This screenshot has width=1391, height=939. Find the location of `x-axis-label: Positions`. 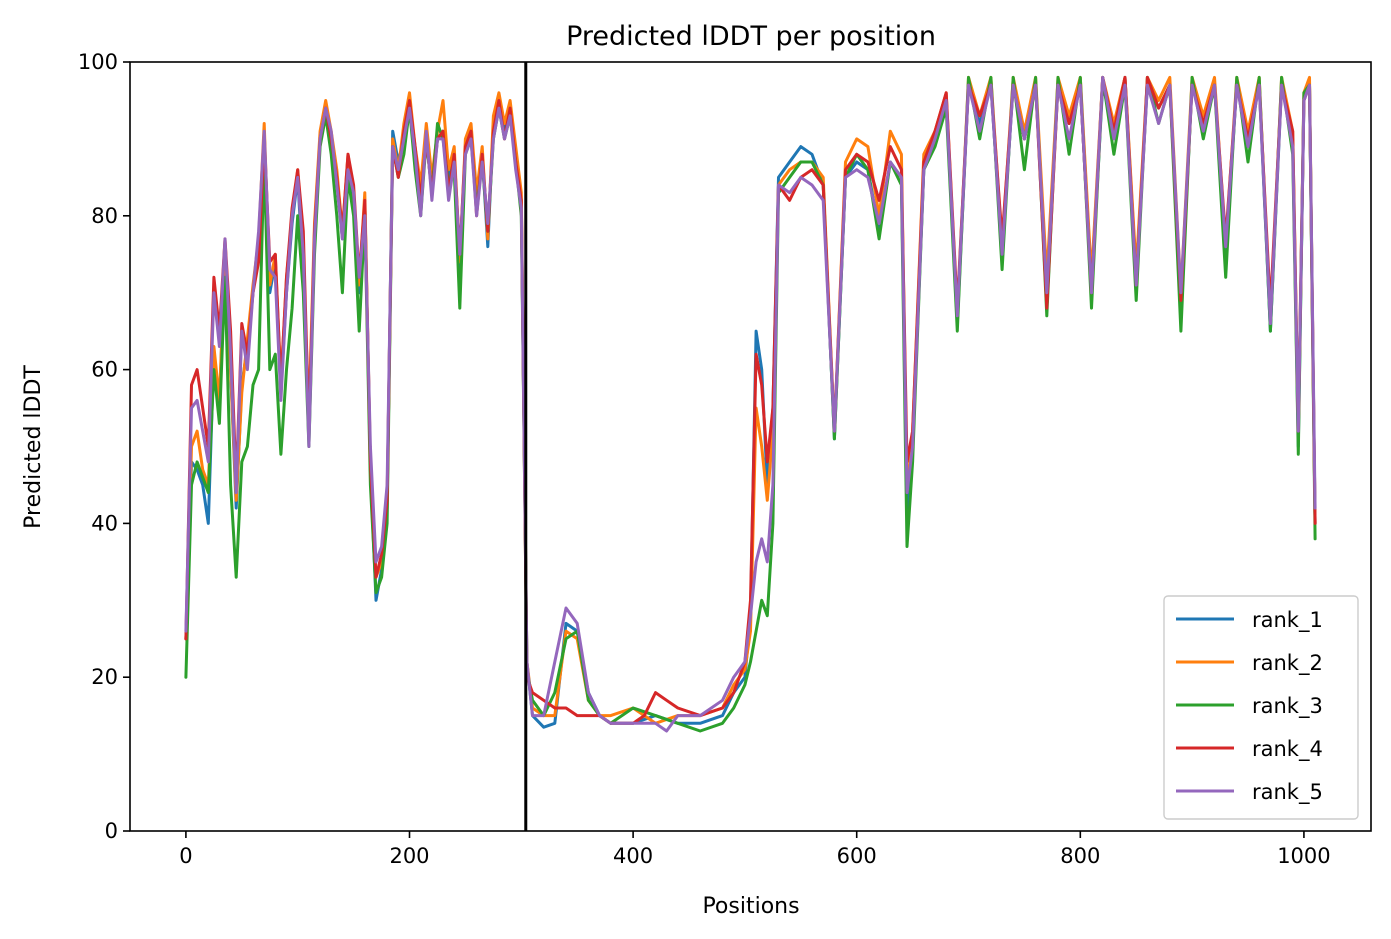

x-axis-label: Positions is located at coordinates (750, 906).